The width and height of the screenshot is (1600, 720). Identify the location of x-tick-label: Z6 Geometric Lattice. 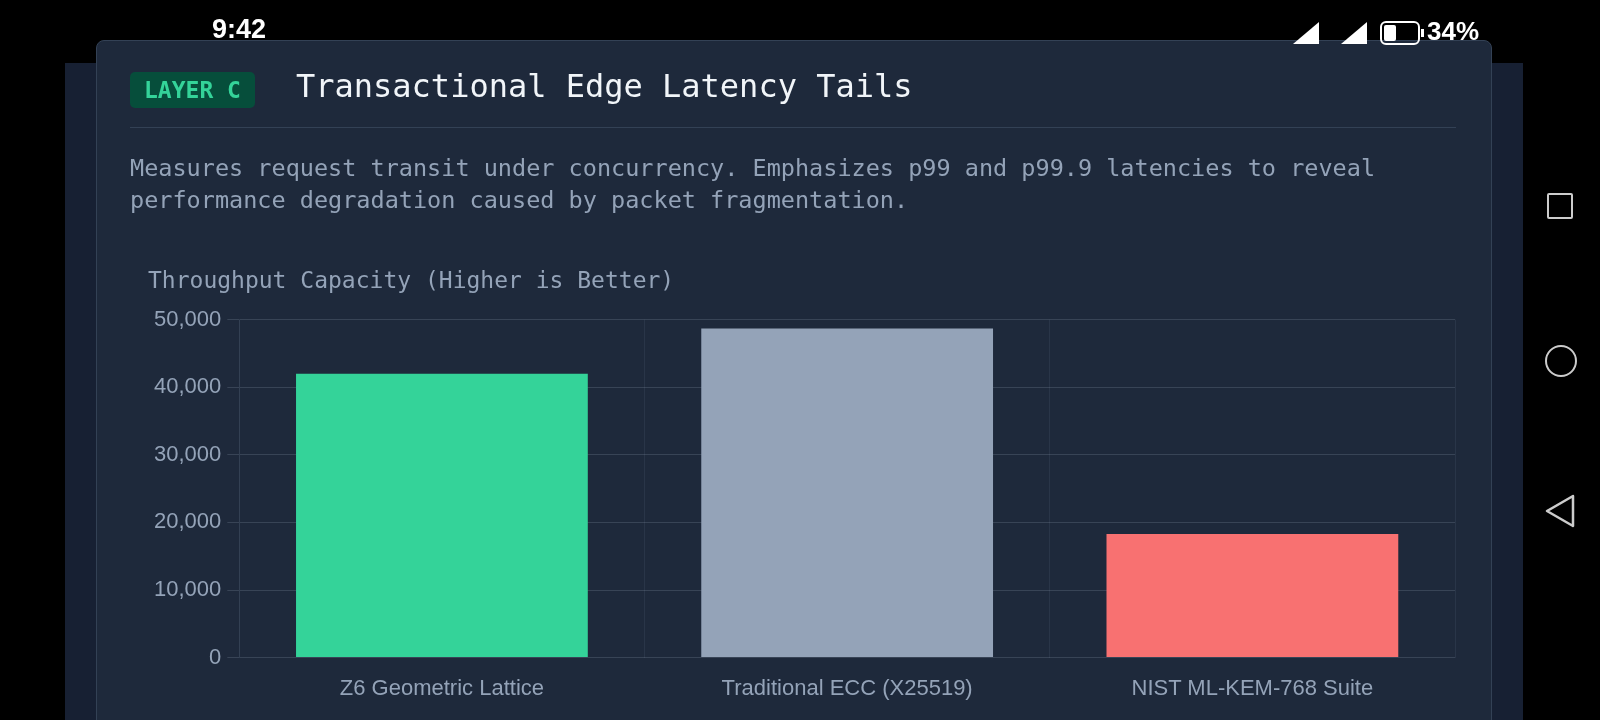
(441, 687).